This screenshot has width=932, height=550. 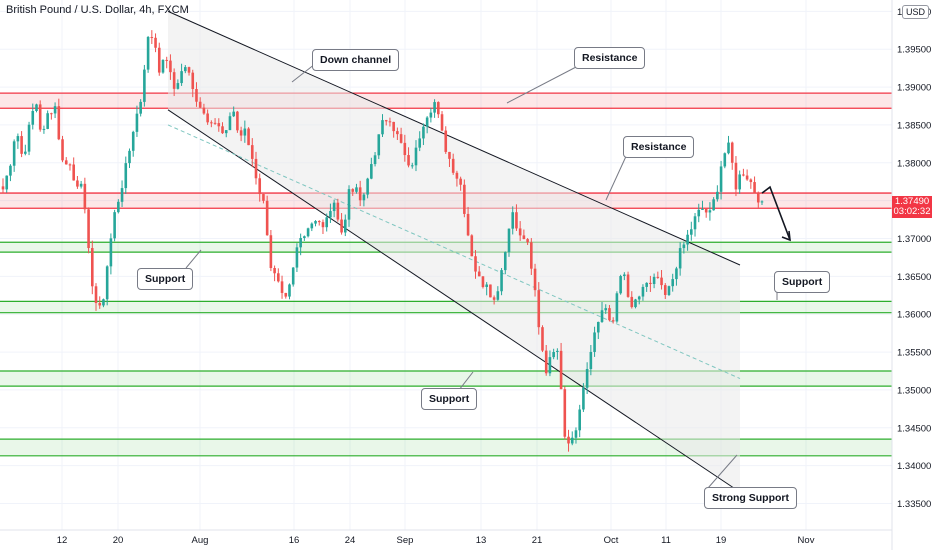 I want to click on time-tick-label: Oct, so click(x=611, y=540).